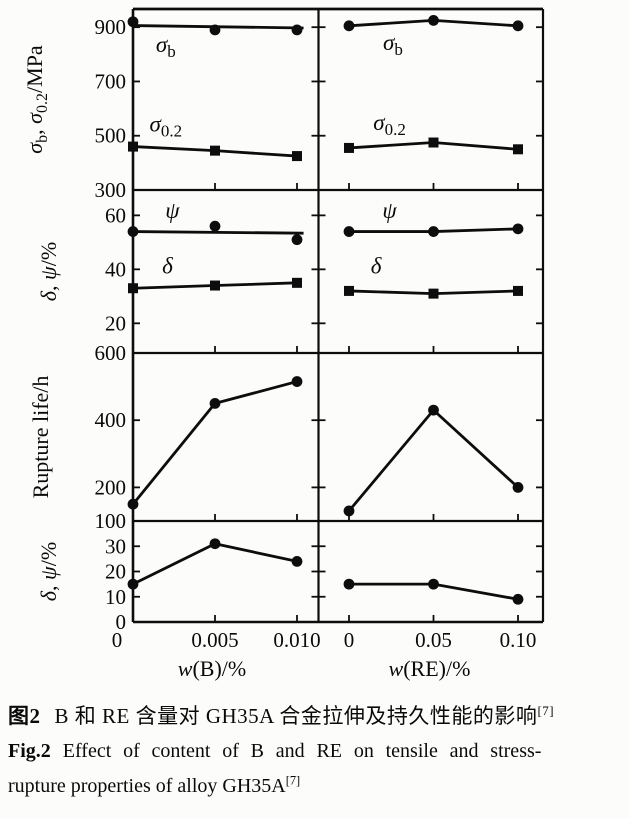 The width and height of the screenshot is (630, 818). Describe the element at coordinates (166, 126) in the screenshot. I see `sigma-02-vs-B-label: σ0.2` at that location.